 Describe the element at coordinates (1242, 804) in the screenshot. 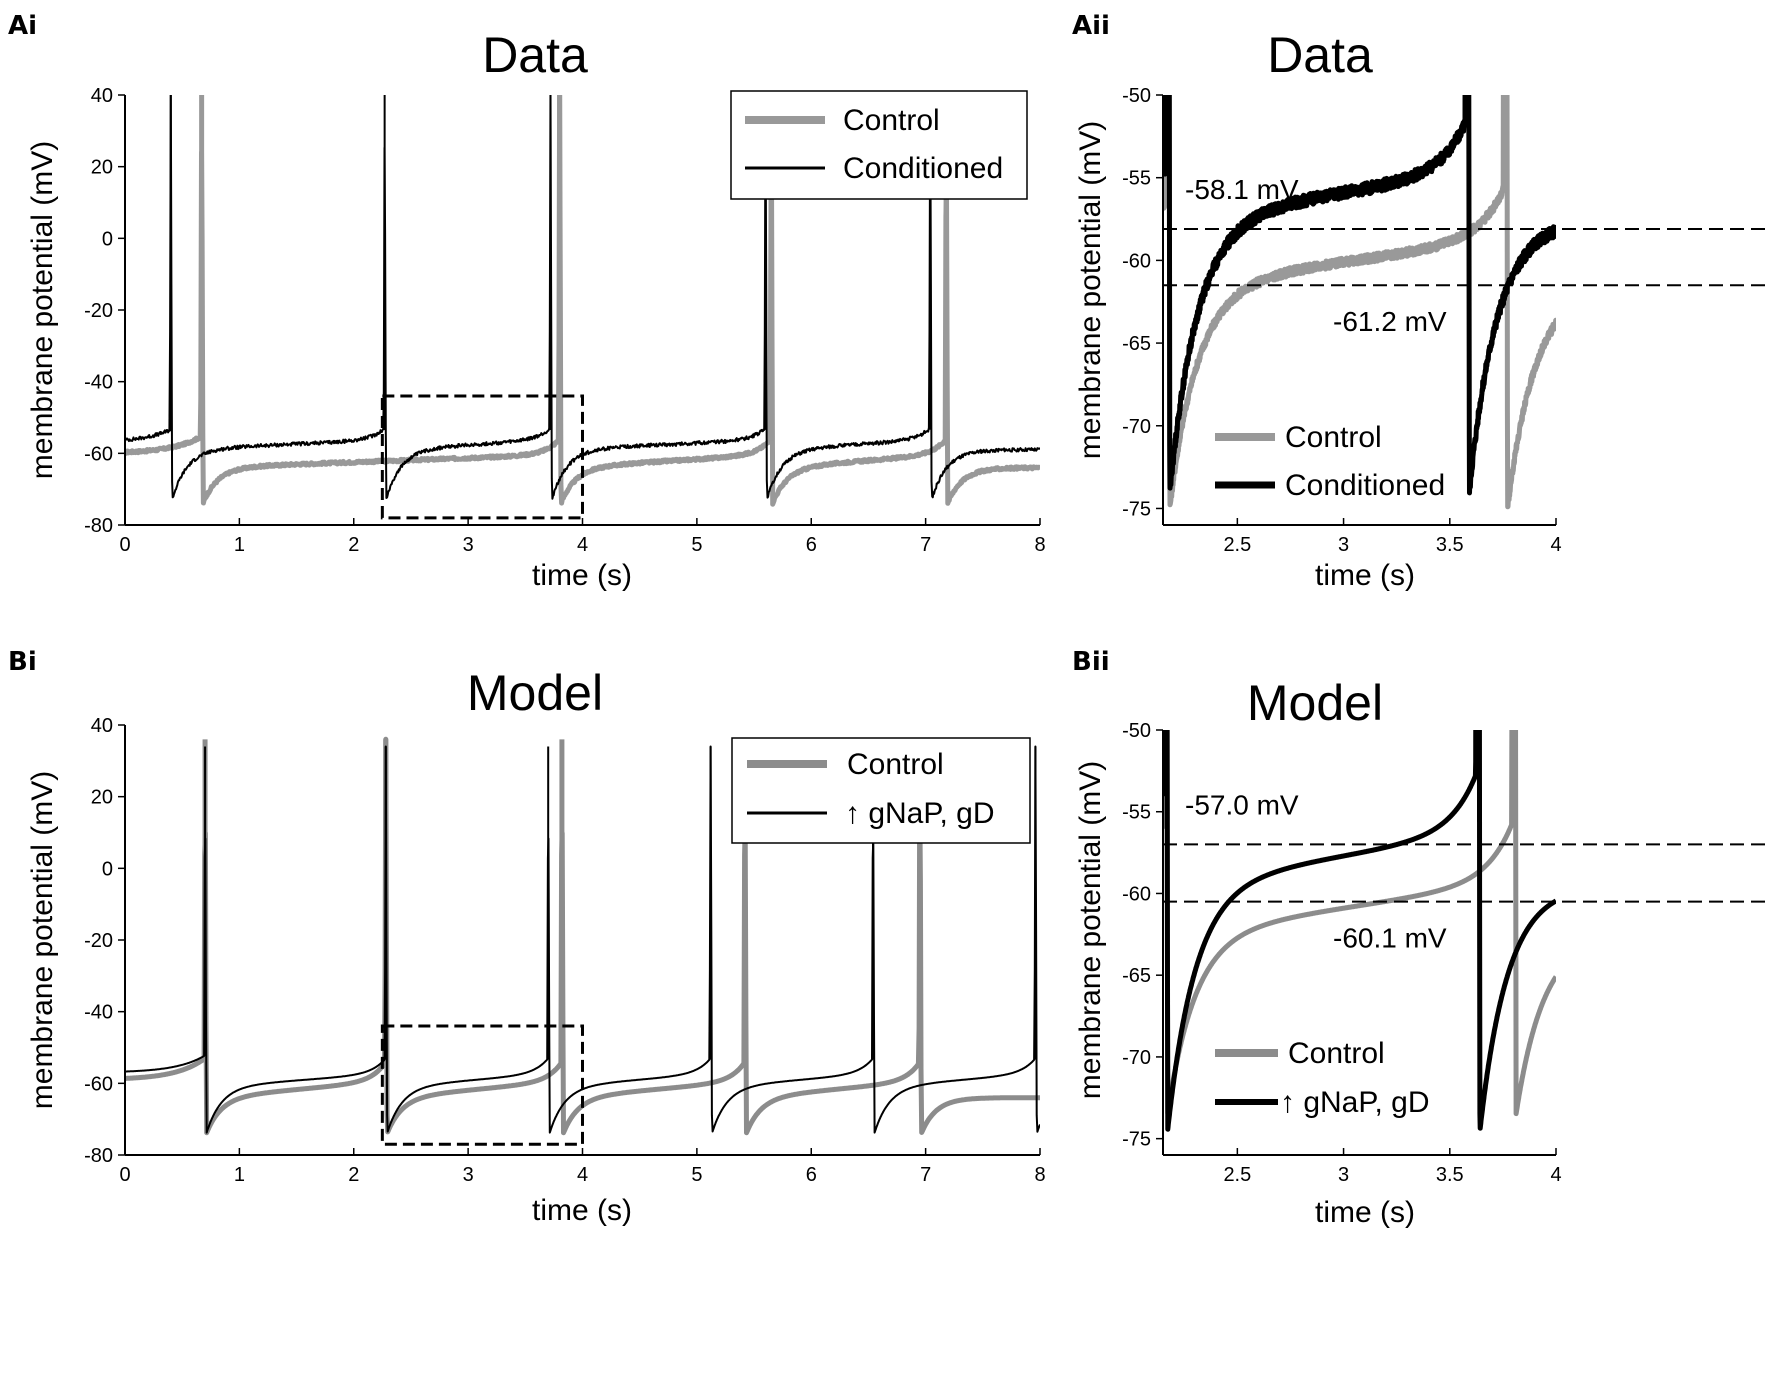

I see `threshold-label: -57.0 mV` at that location.